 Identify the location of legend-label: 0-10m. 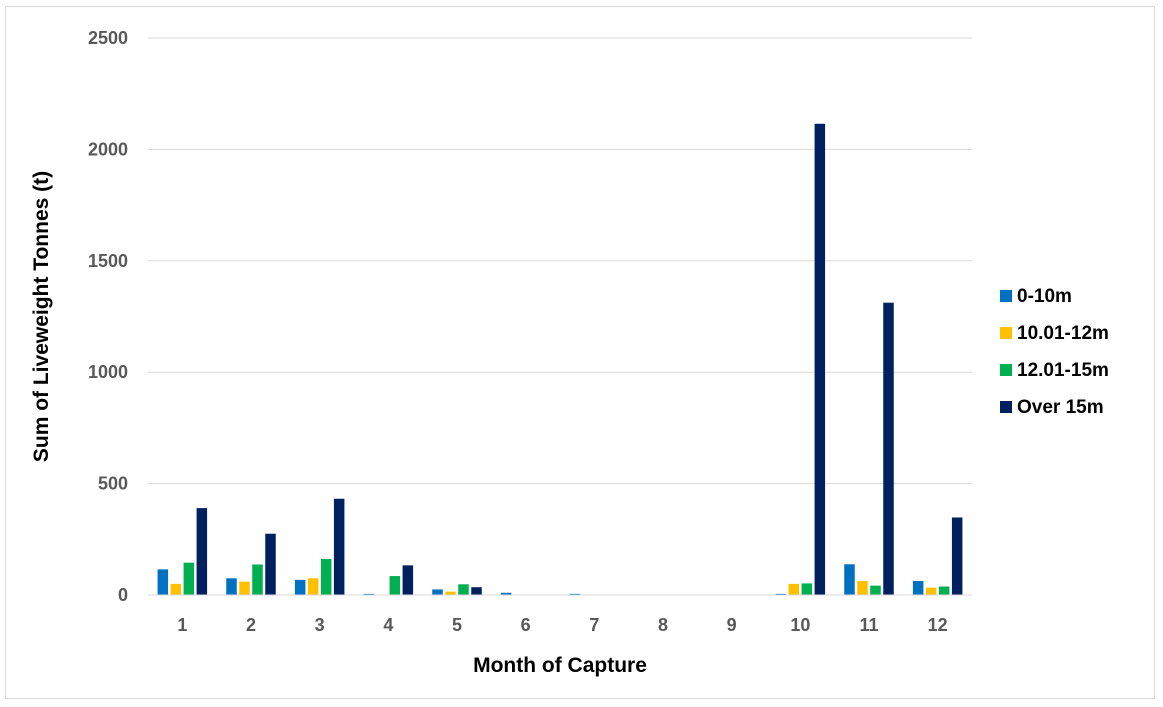
(1044, 296).